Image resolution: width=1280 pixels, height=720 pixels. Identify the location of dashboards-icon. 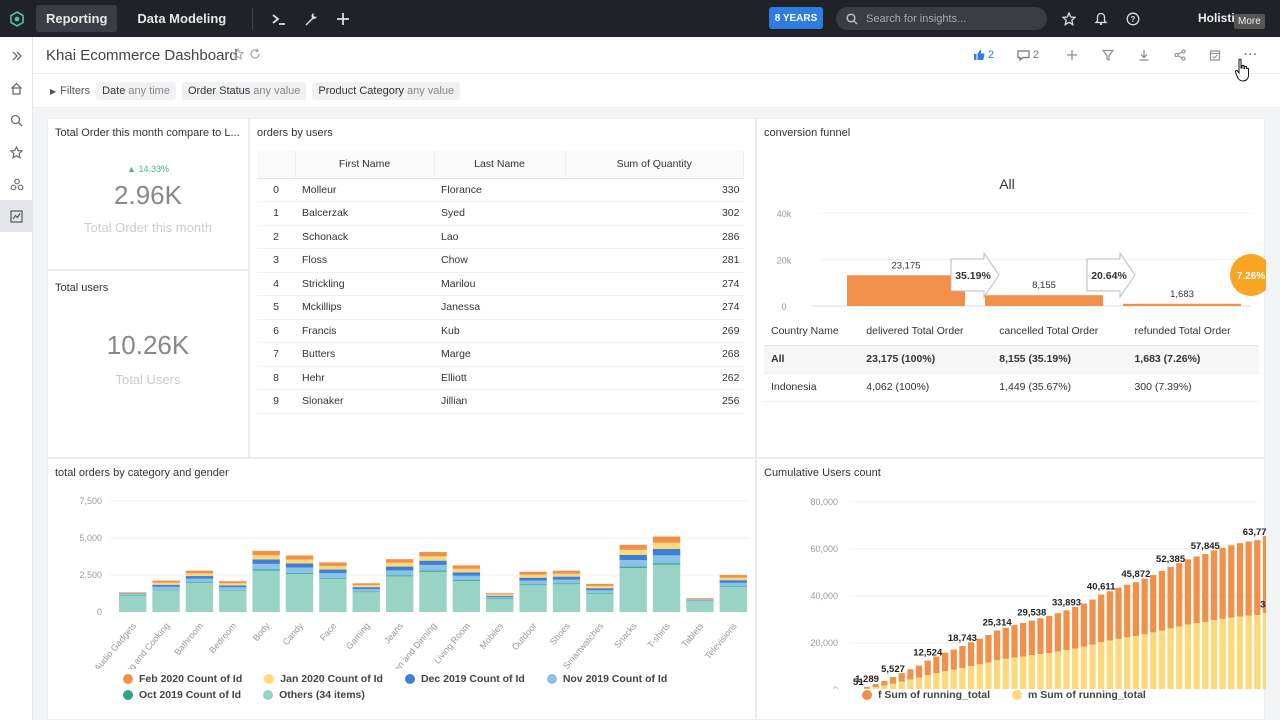
(16, 216).